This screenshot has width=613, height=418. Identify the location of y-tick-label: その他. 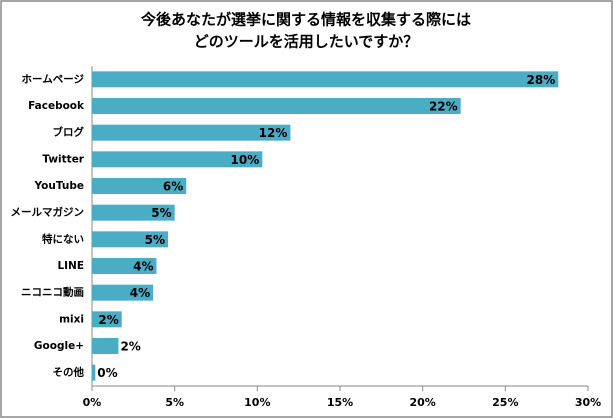
(69, 372).